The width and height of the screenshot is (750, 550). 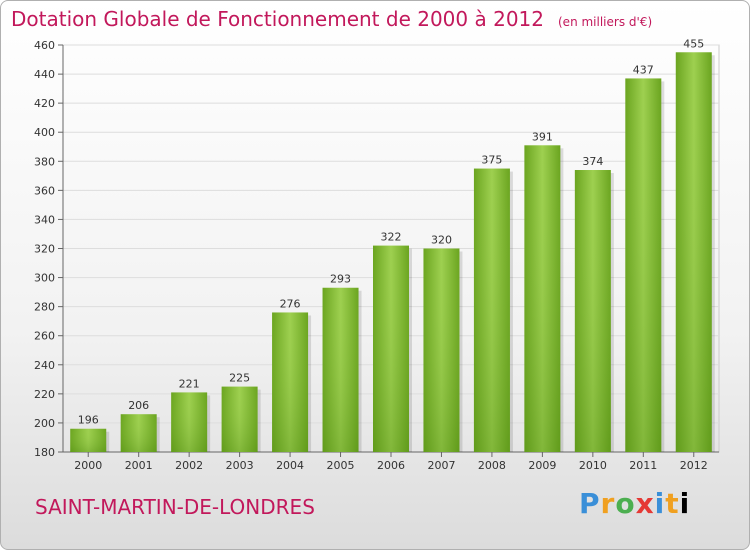 I want to click on logo-letter: t, so click(x=672, y=503).